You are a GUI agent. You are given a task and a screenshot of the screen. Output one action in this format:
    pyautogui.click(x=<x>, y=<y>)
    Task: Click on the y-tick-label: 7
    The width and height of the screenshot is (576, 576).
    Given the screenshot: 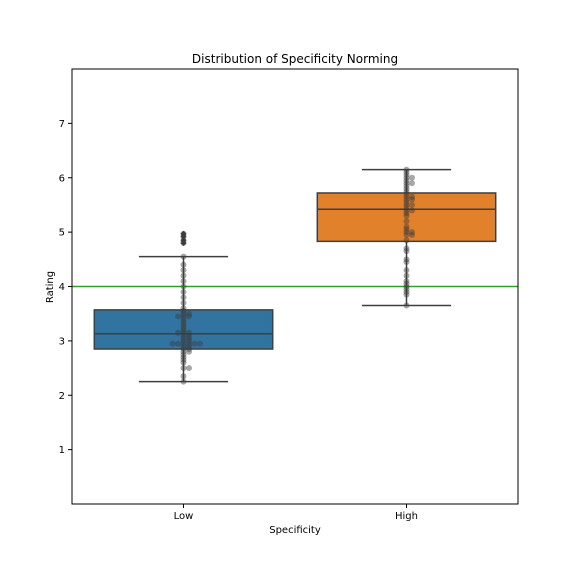 What is the action you would take?
    pyautogui.click(x=62, y=124)
    